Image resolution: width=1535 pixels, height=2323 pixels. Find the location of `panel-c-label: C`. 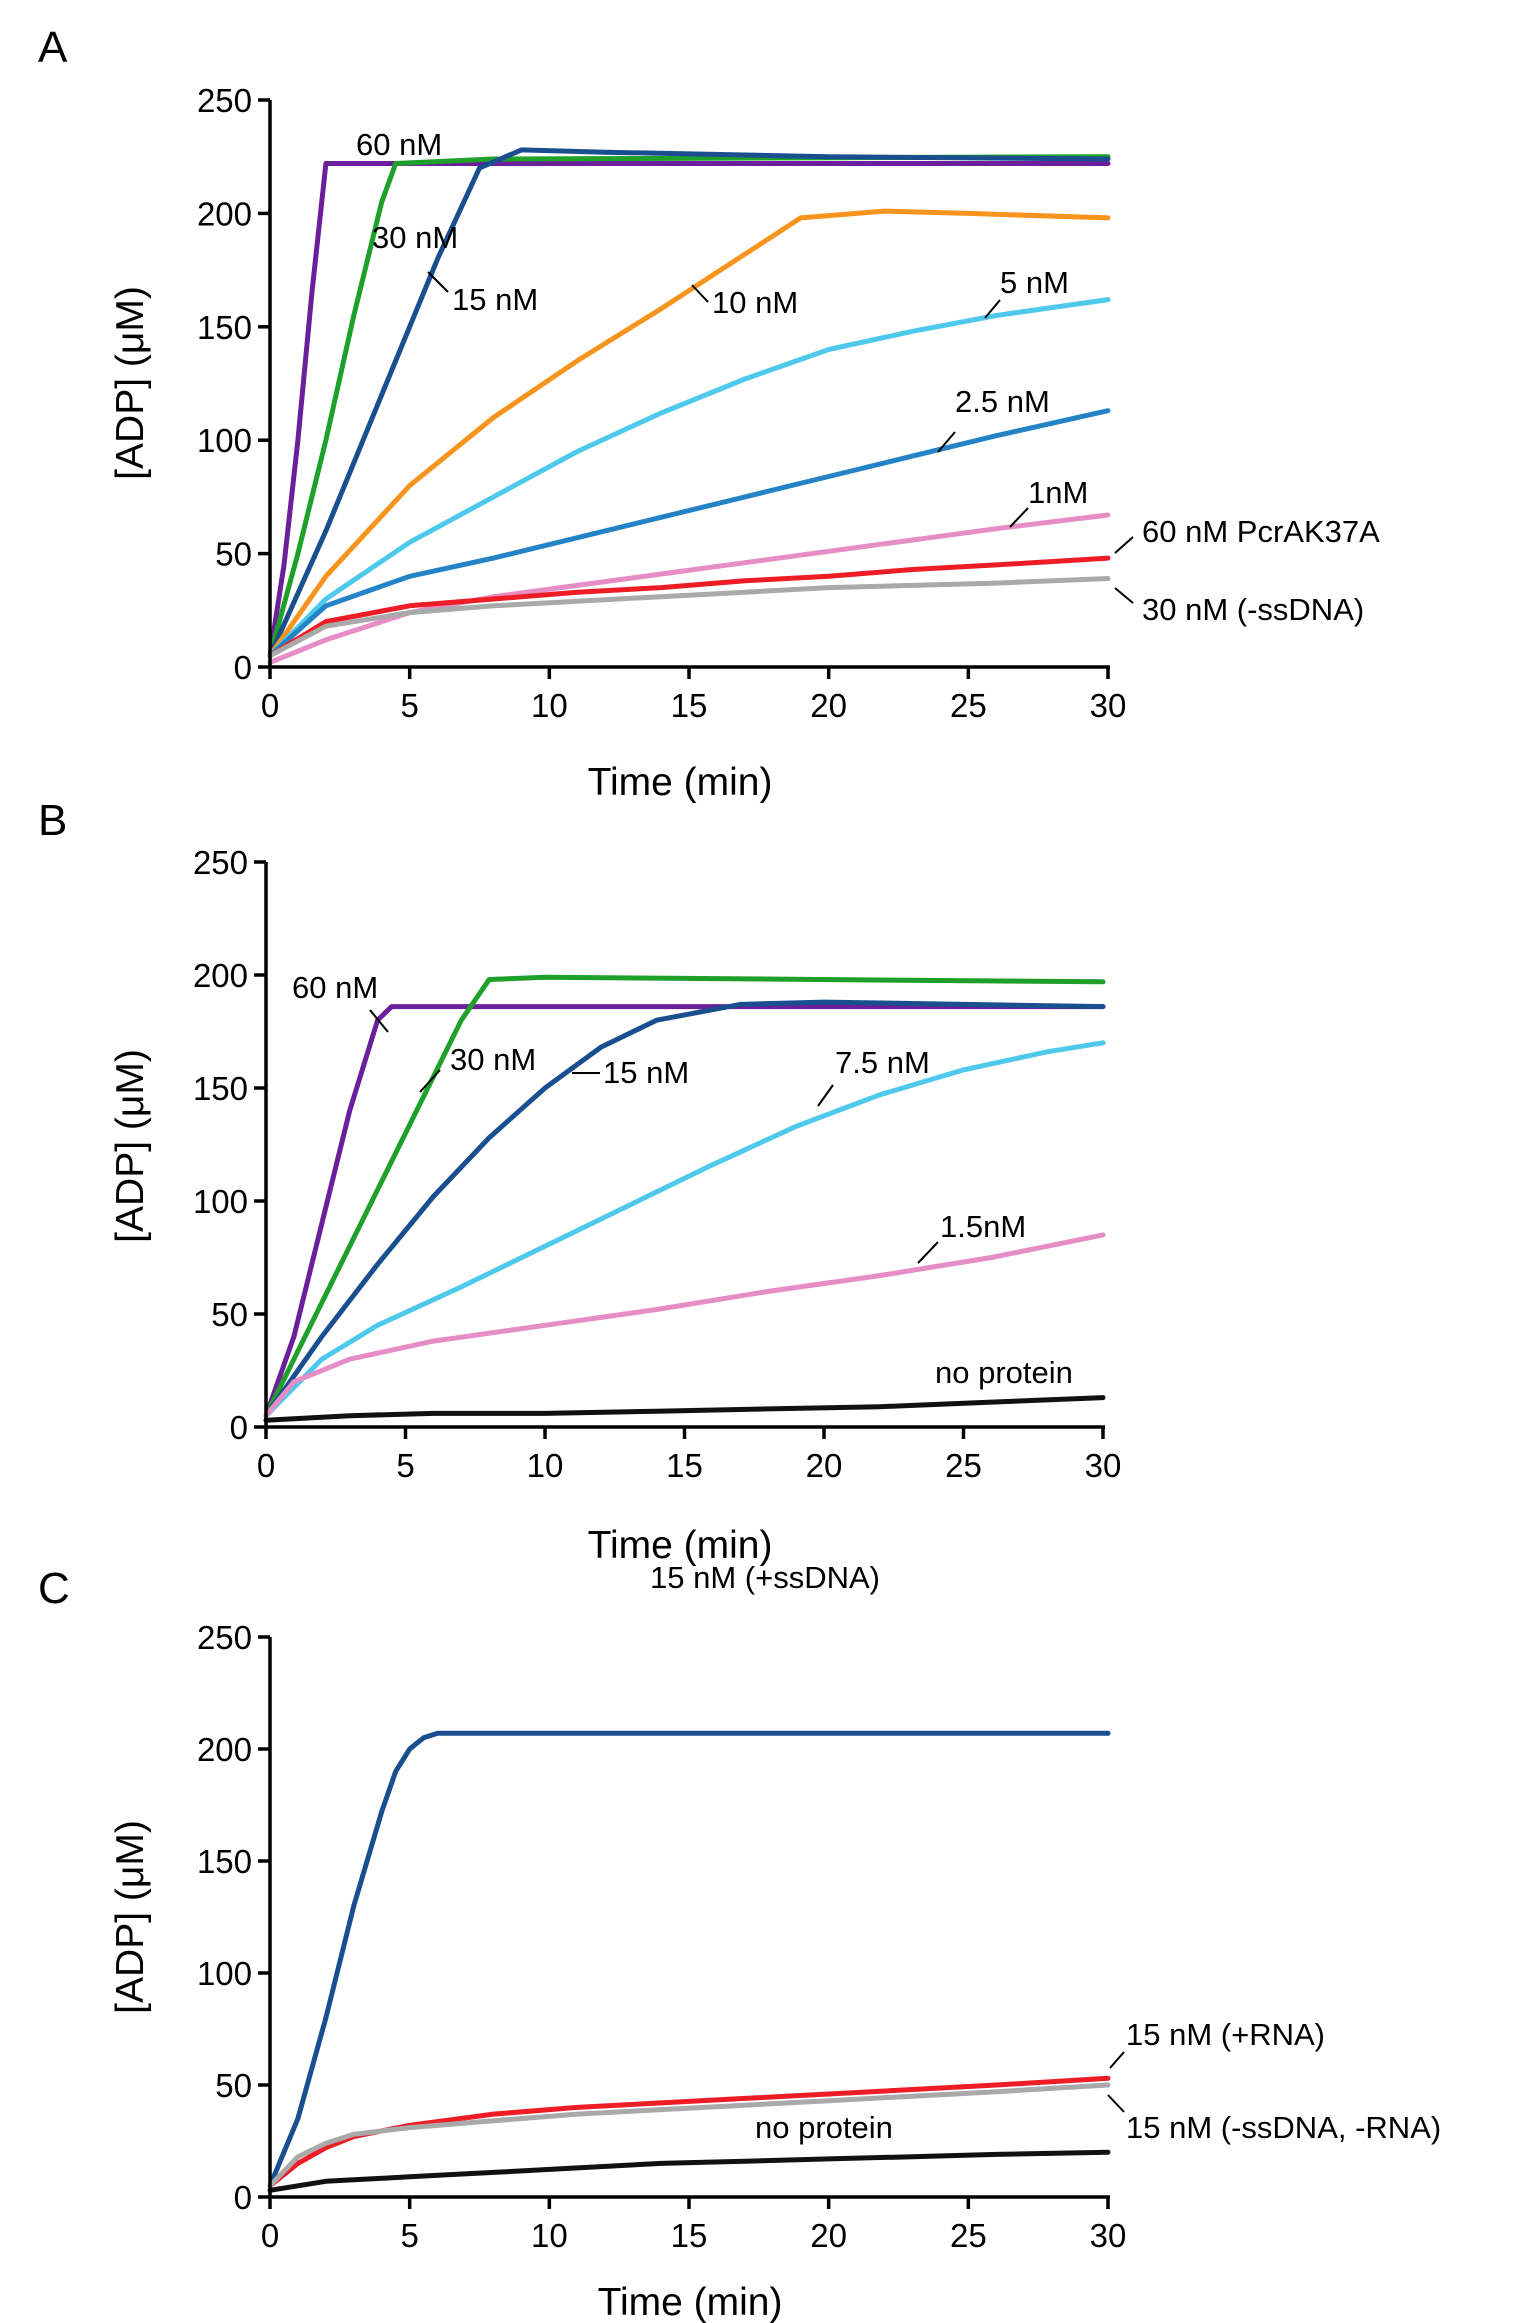

panel-c-label: C is located at coordinates (54, 1588).